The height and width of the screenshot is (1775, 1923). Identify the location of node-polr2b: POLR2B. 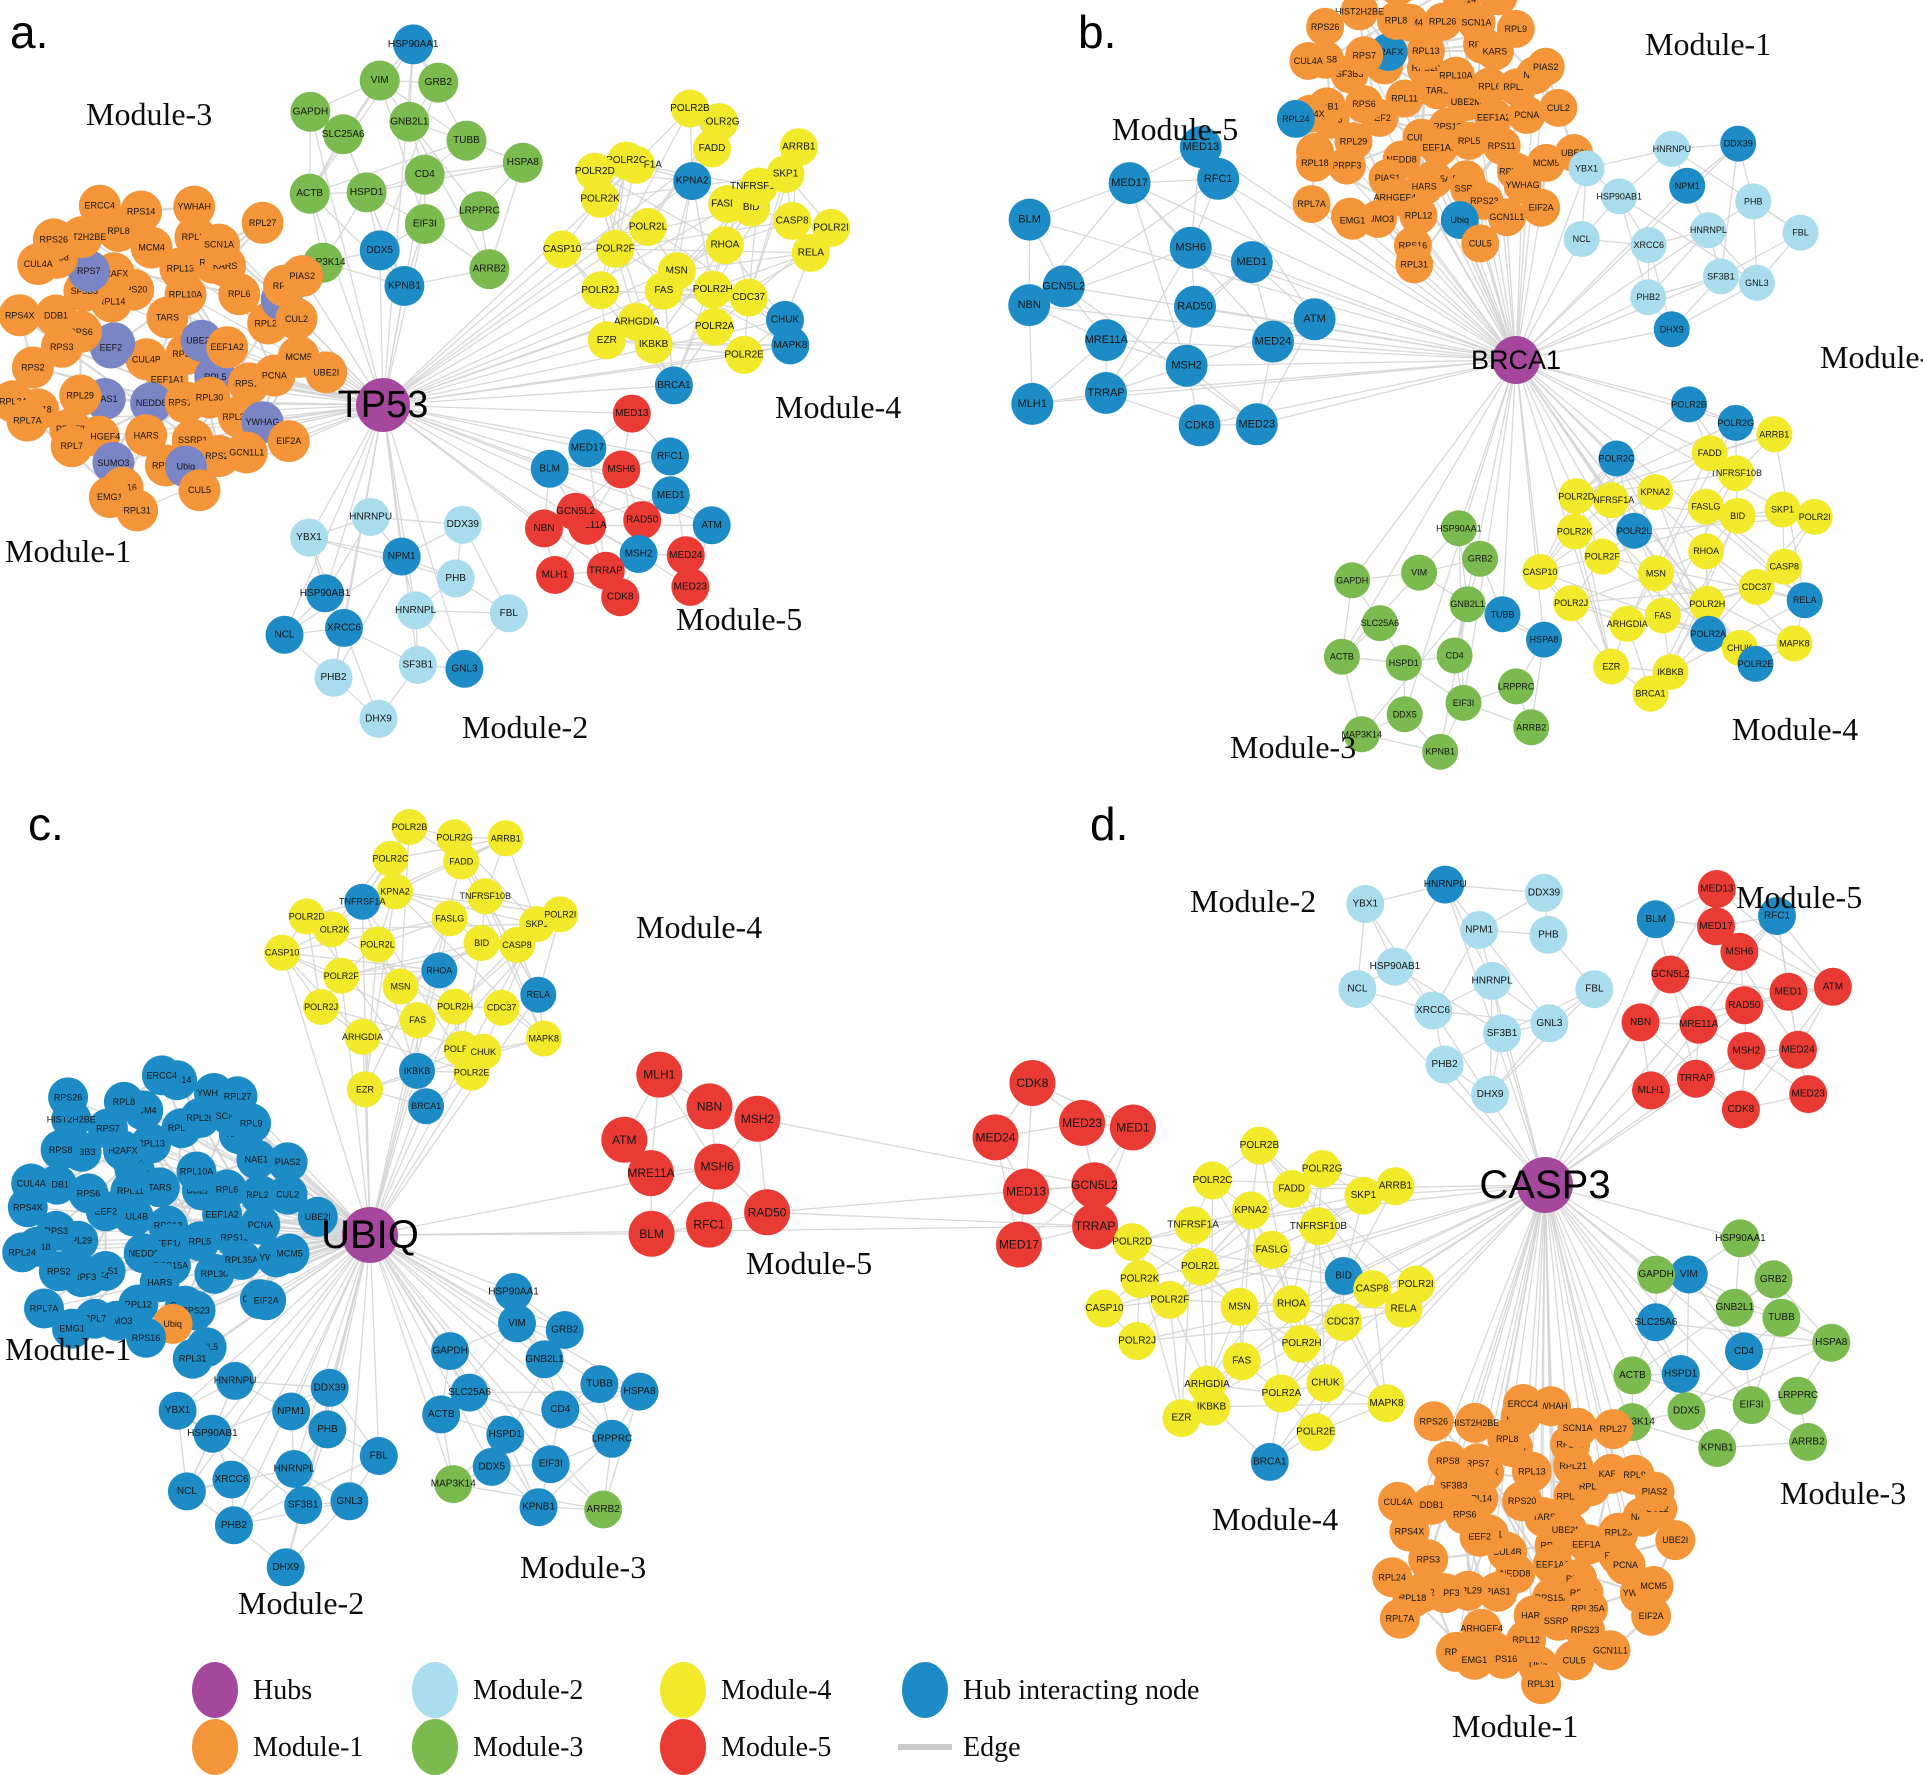
(409, 827).